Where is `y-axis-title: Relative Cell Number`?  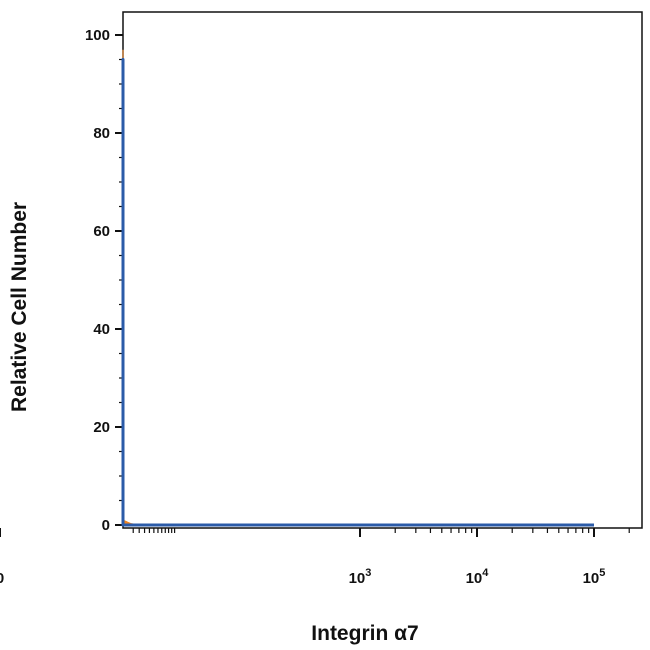
y-axis-title: Relative Cell Number is located at coordinates (19, 307).